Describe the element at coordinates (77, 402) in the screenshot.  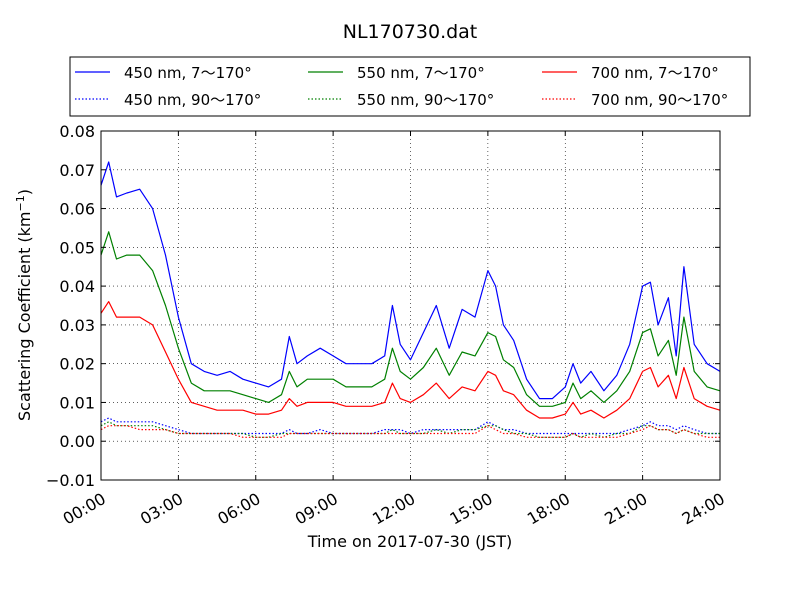
I see `y-tick-label: 0.01` at that location.